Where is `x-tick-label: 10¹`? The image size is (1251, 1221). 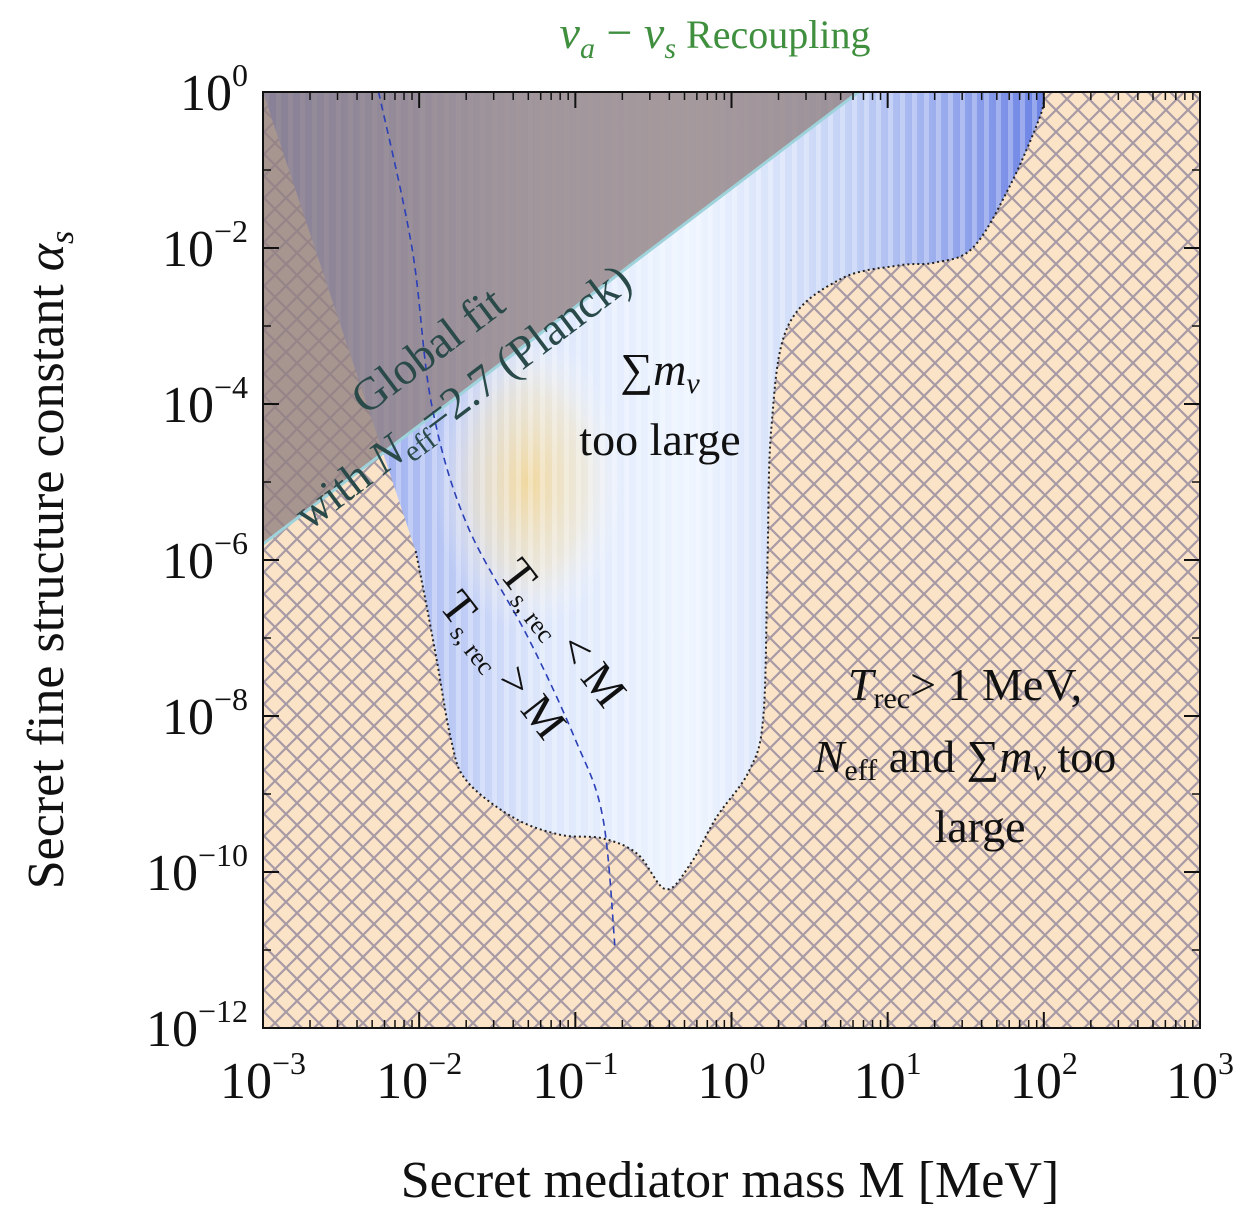 x-tick-label: 10¹ is located at coordinates (888, 1077).